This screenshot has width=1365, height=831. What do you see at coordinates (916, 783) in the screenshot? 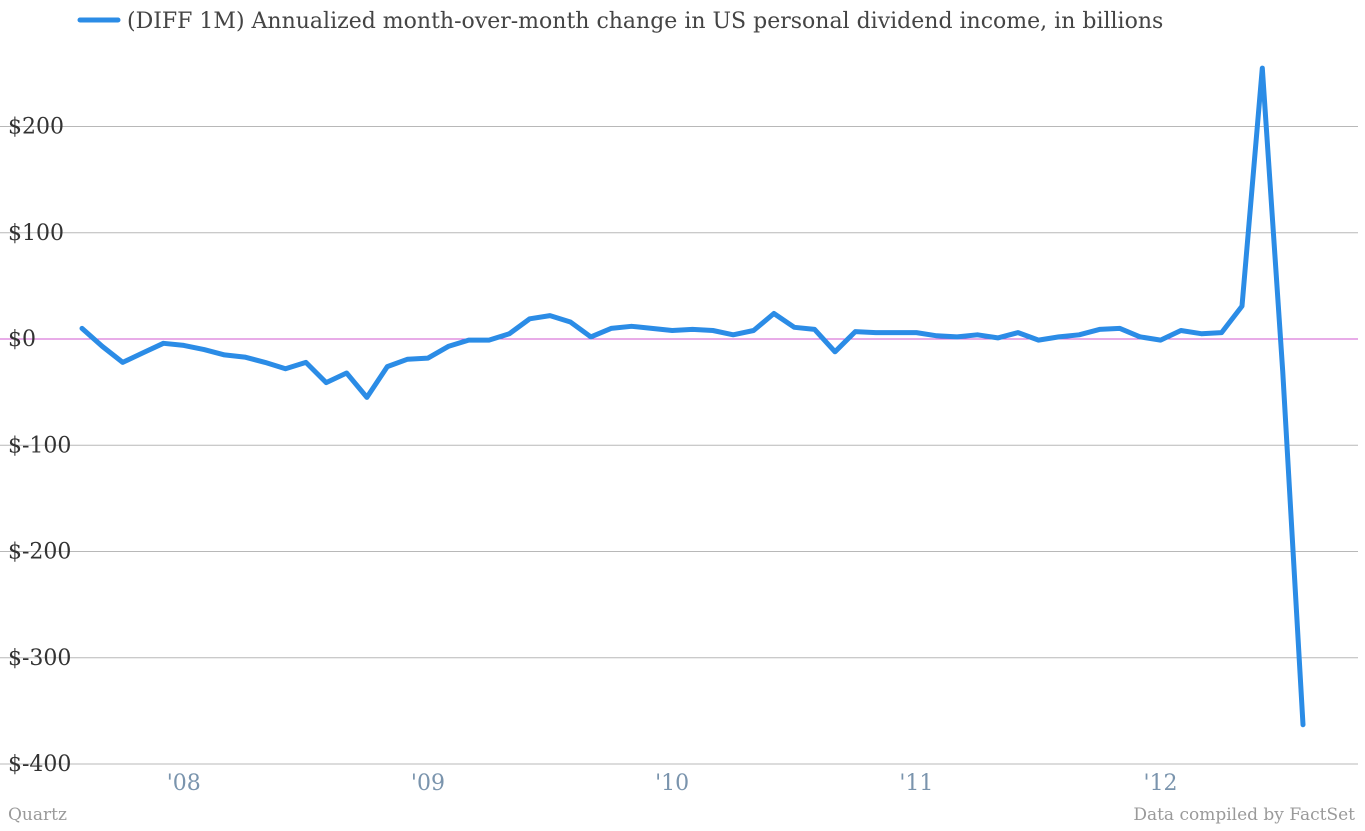
I see `x-tick-label: '11` at bounding box center [916, 783].